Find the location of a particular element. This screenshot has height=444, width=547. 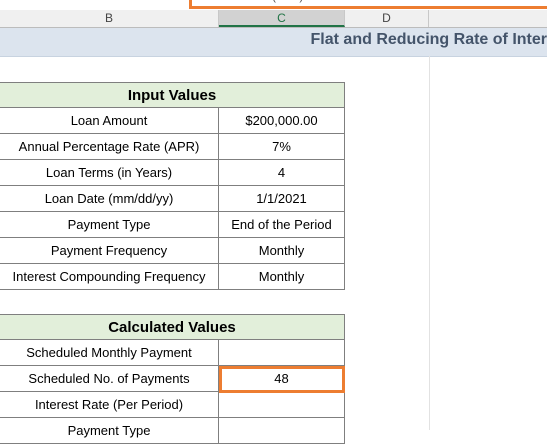

column-header-b: B is located at coordinates (109, 18).